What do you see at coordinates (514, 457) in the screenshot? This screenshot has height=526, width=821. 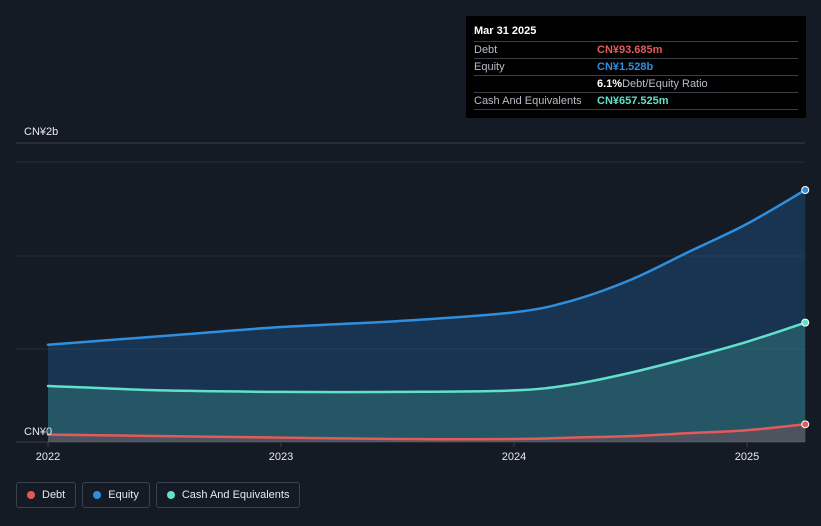 I see `x-tick-label: 2024` at bounding box center [514, 457].